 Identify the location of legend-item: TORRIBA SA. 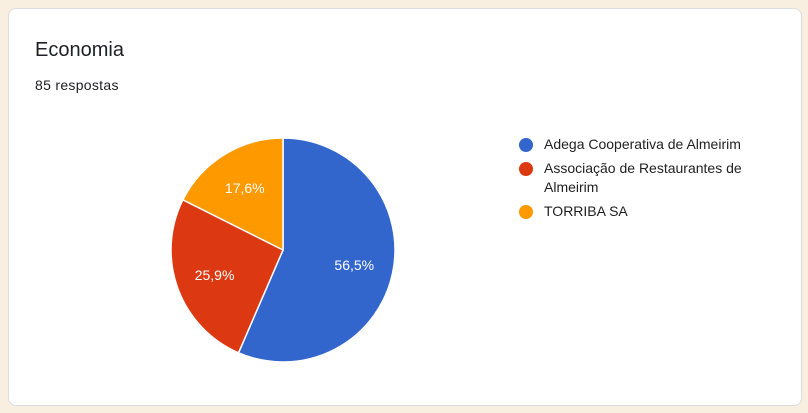
(644, 211).